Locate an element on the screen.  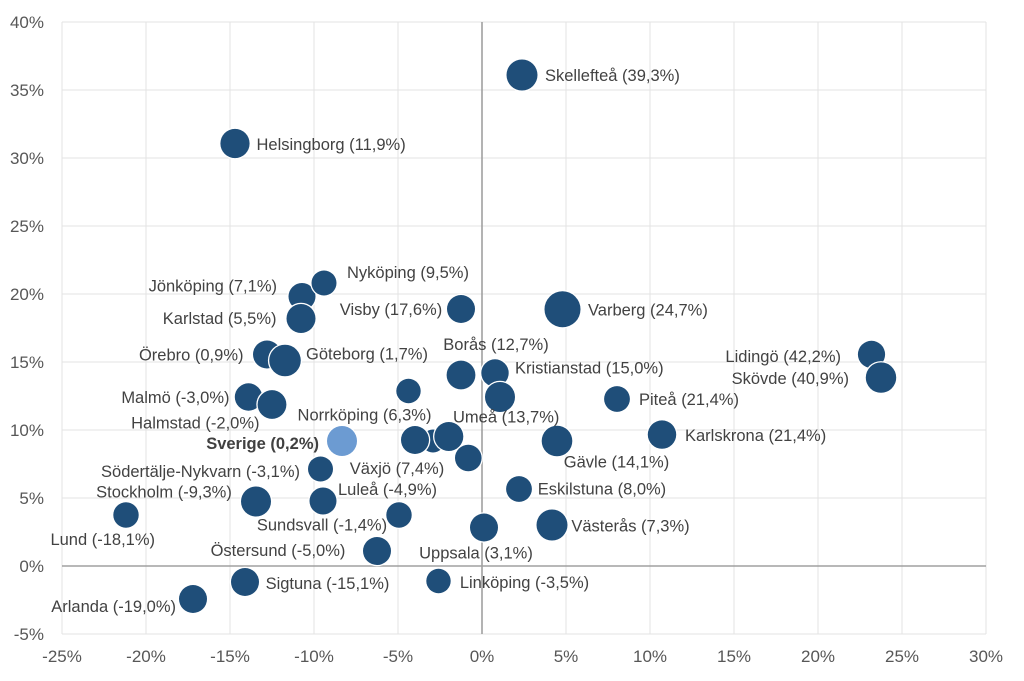
svg-text: Nyköping (9,5%) is located at coordinates (408, 273).